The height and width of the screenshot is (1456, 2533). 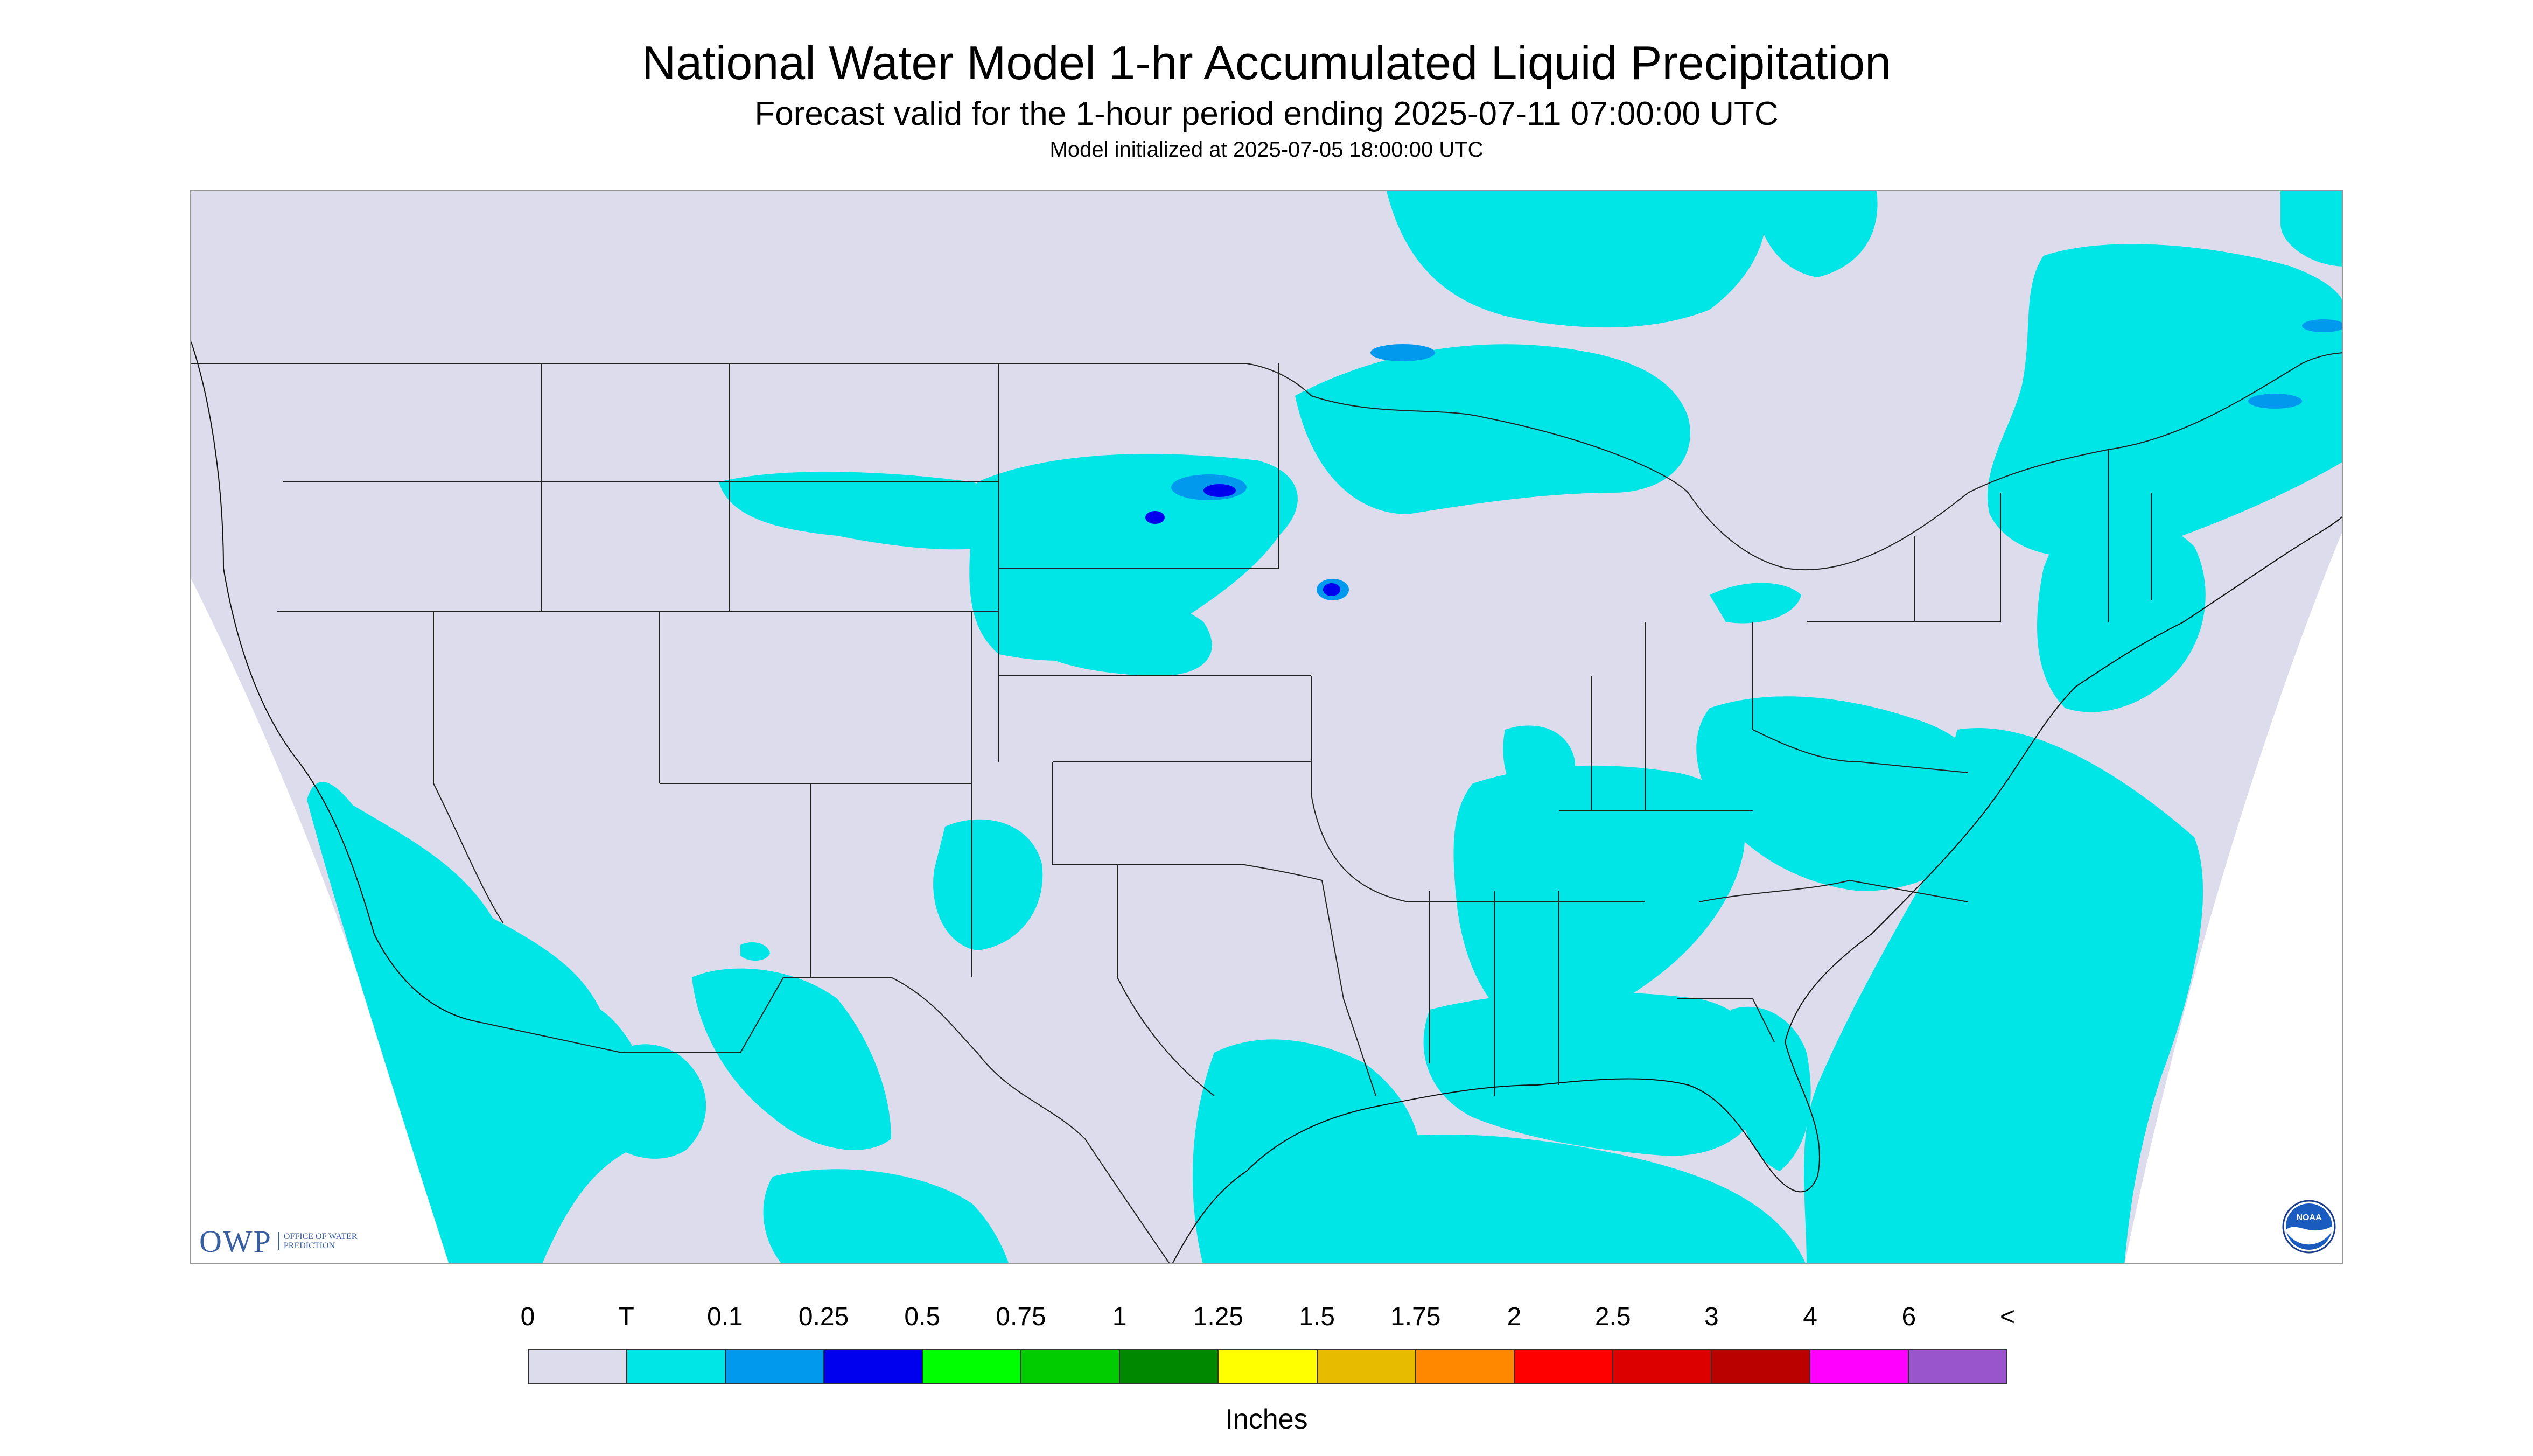 I want to click on legend-tick-label: 3, so click(x=1711, y=1317).